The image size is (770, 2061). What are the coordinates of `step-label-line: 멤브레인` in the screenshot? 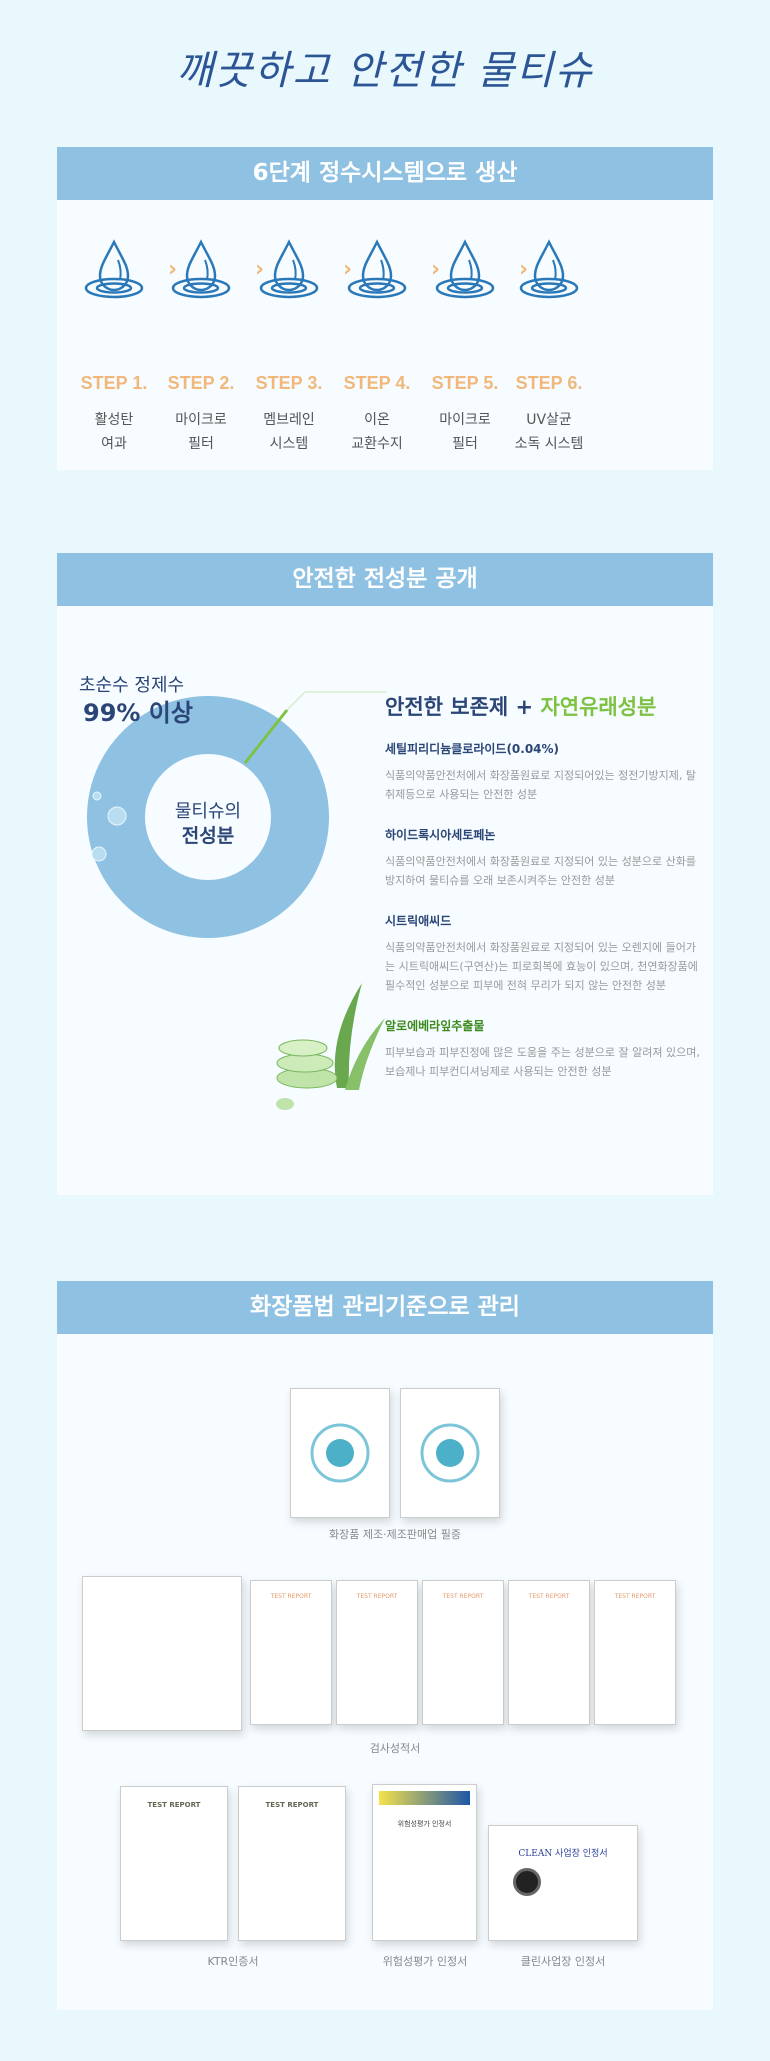 It's located at (289, 420).